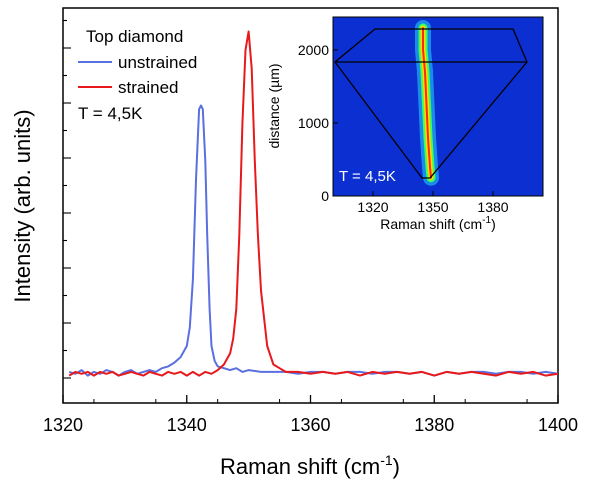  Describe the element at coordinates (63, 425) in the screenshot. I see `x-tick-label: 1320` at that location.